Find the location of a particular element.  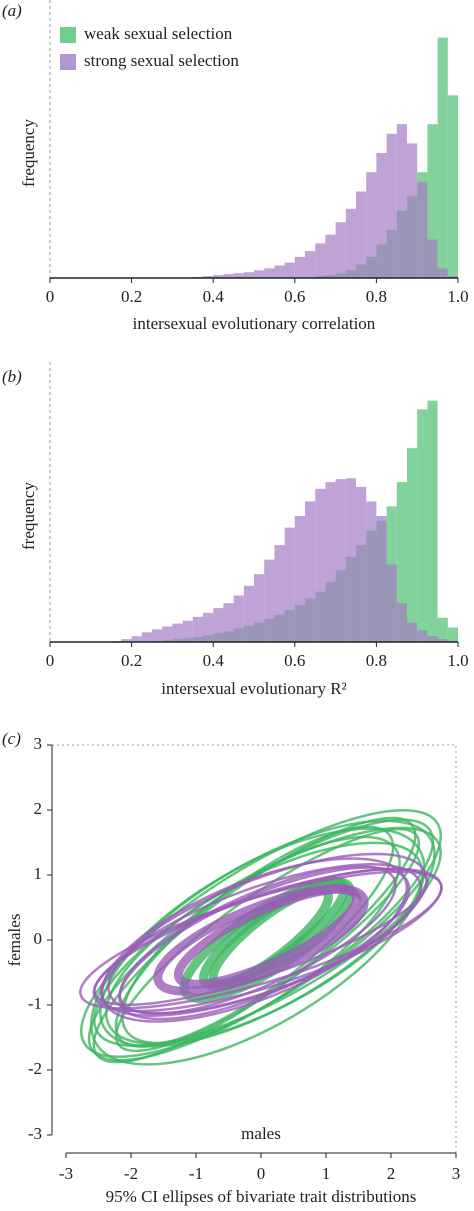

legend-label: strong sexual selection is located at coordinates (161, 60).